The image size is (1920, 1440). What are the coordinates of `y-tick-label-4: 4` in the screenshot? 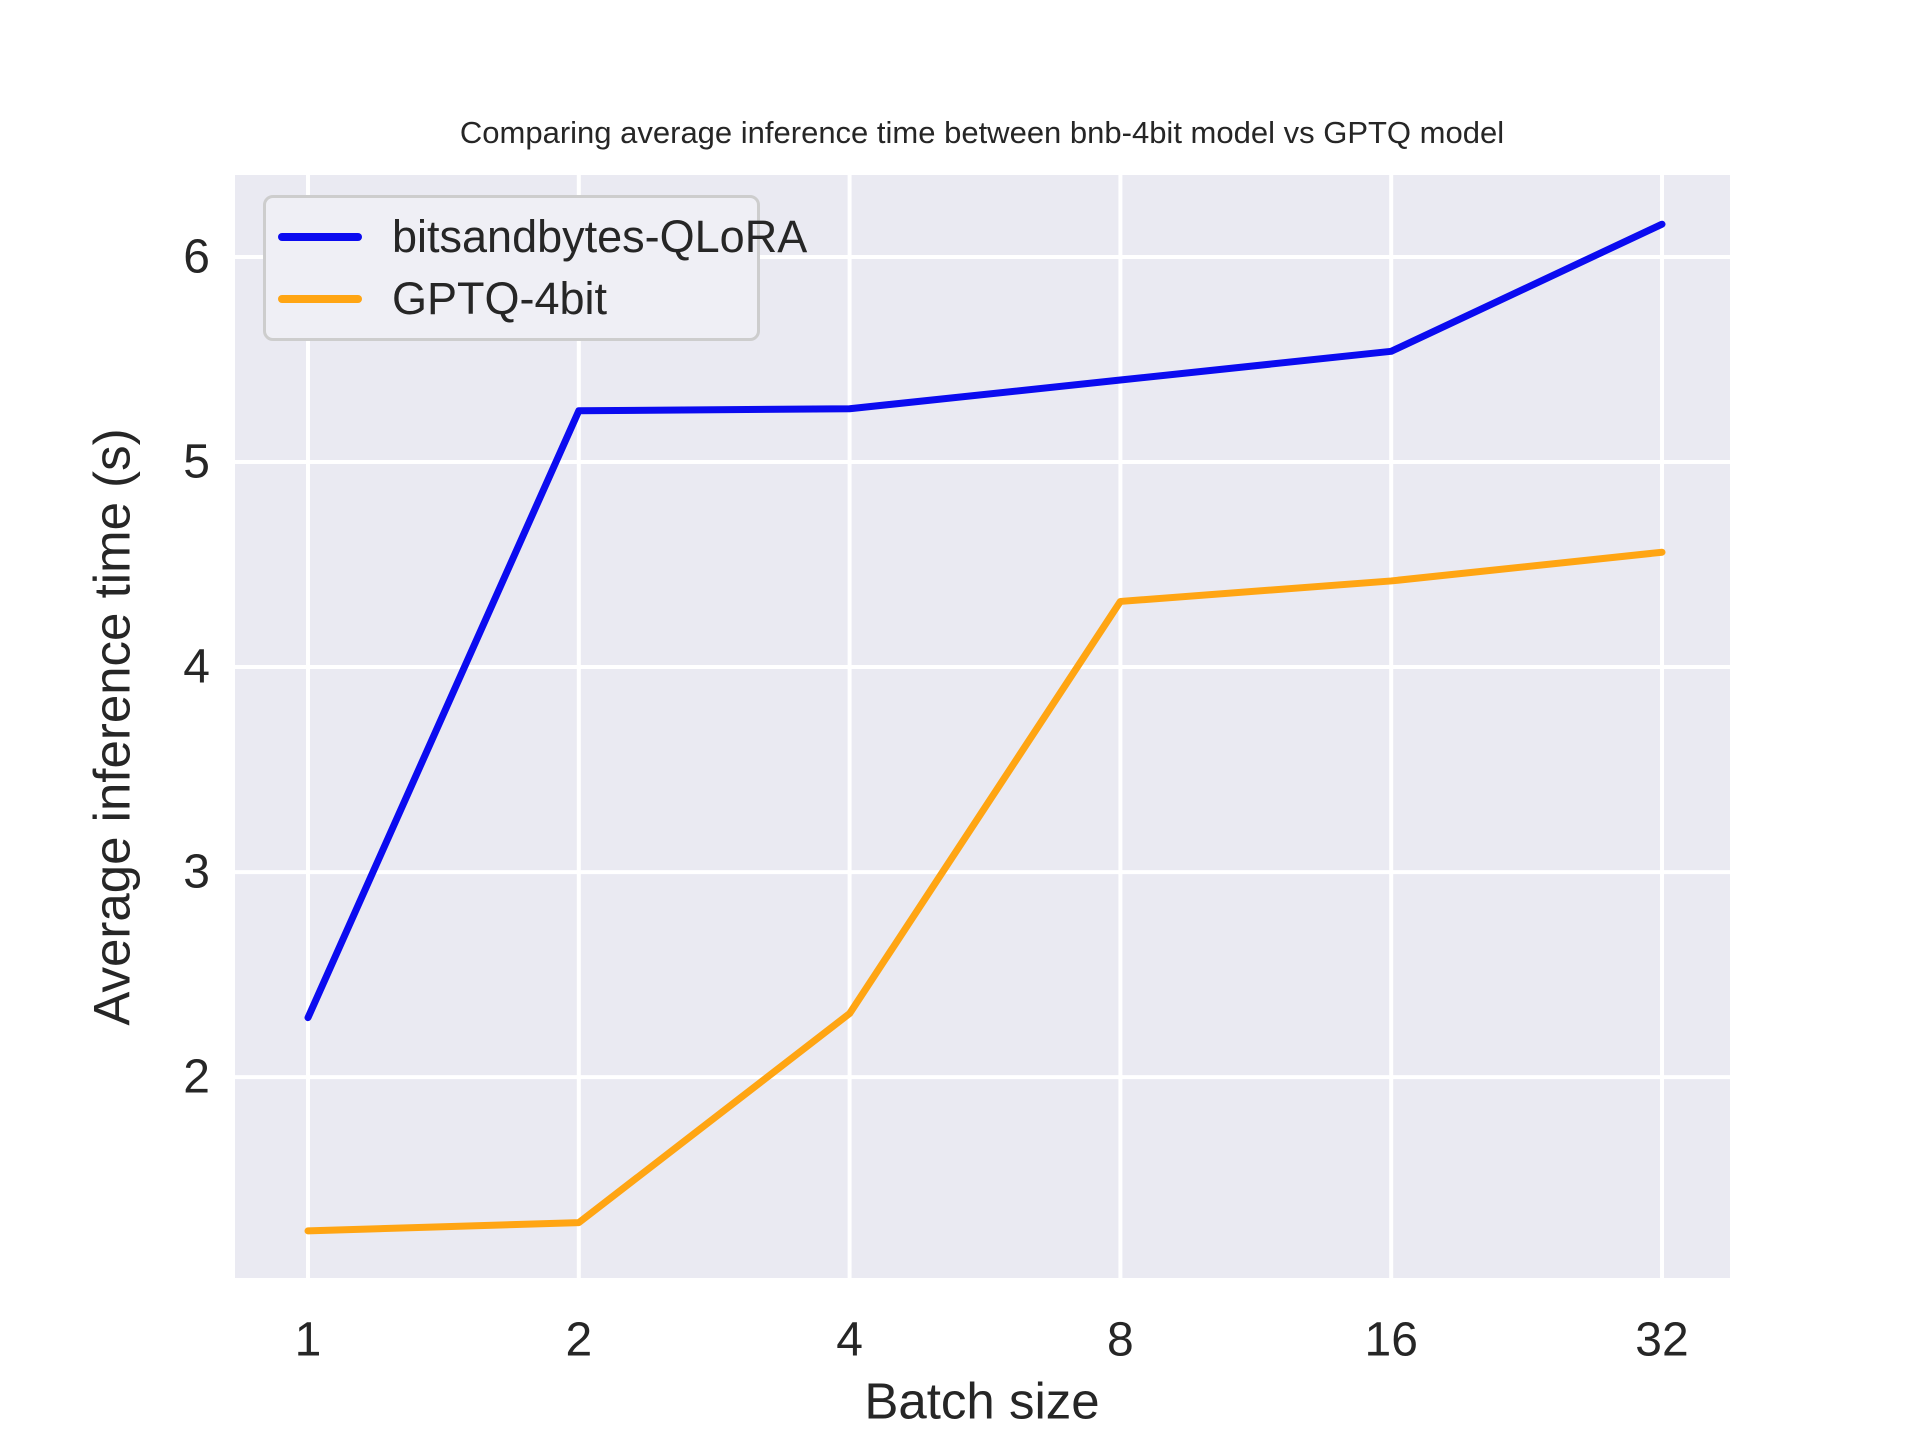 It's located at (196, 667).